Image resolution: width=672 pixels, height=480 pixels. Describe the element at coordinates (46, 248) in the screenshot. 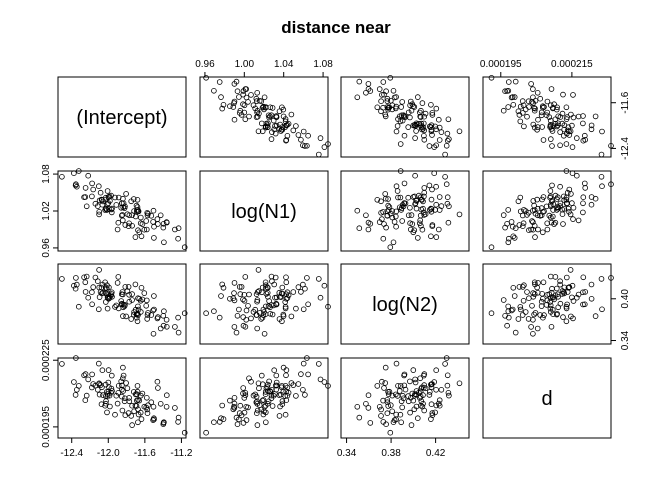

I see `tick-label: 0.96` at that location.